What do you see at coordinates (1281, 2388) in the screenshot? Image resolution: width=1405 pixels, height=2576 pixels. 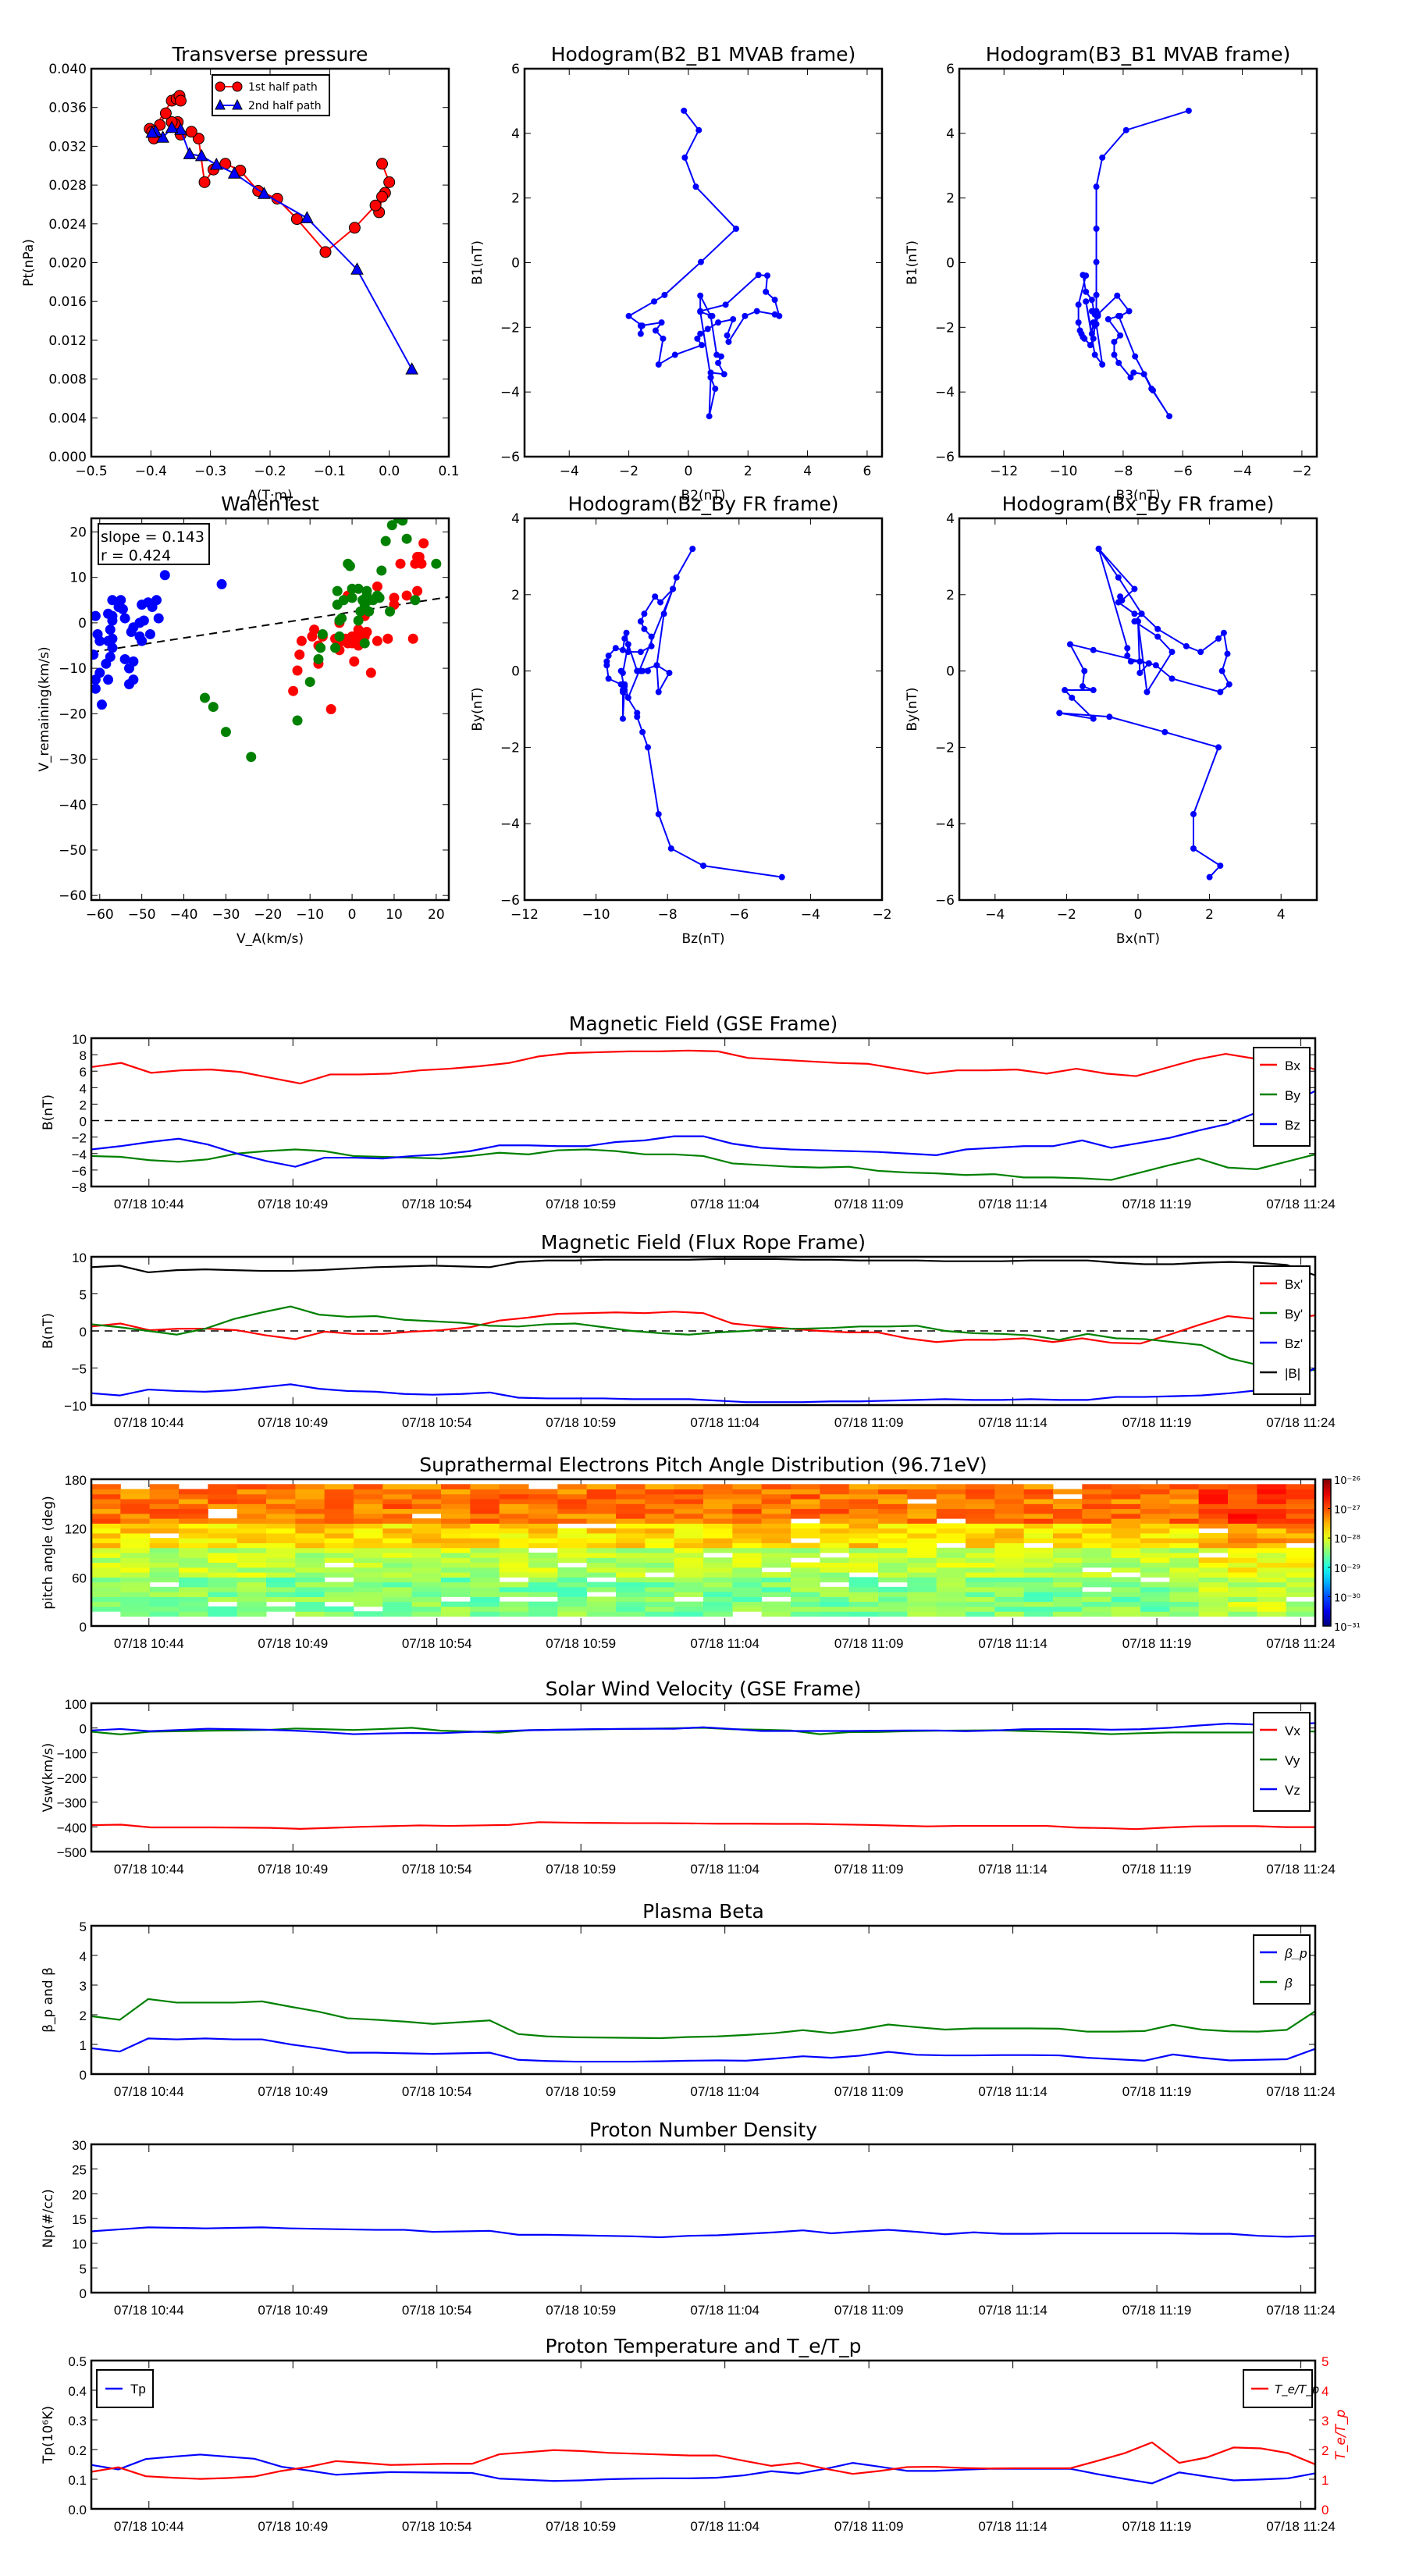 I see `legend-right: T_e/T_p` at bounding box center [1281, 2388].